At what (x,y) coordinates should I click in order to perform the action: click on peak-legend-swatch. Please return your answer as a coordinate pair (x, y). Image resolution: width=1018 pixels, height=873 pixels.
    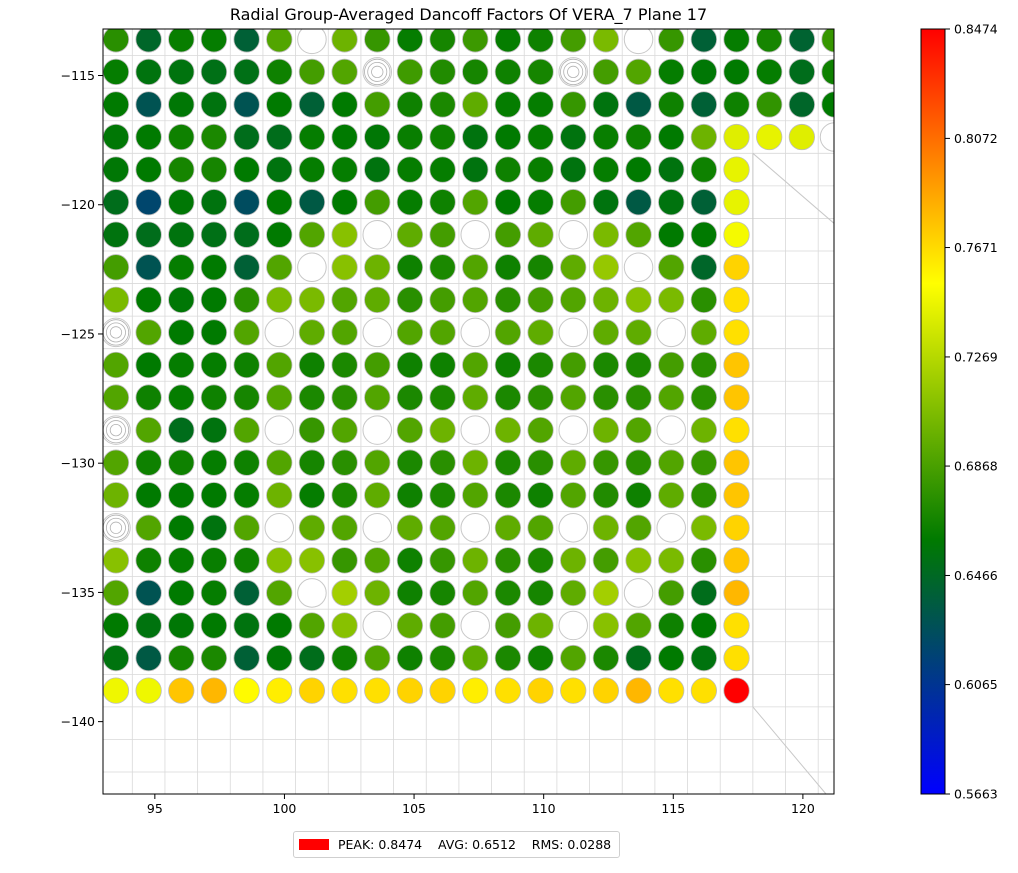
    Looking at the image, I should click on (314, 844).